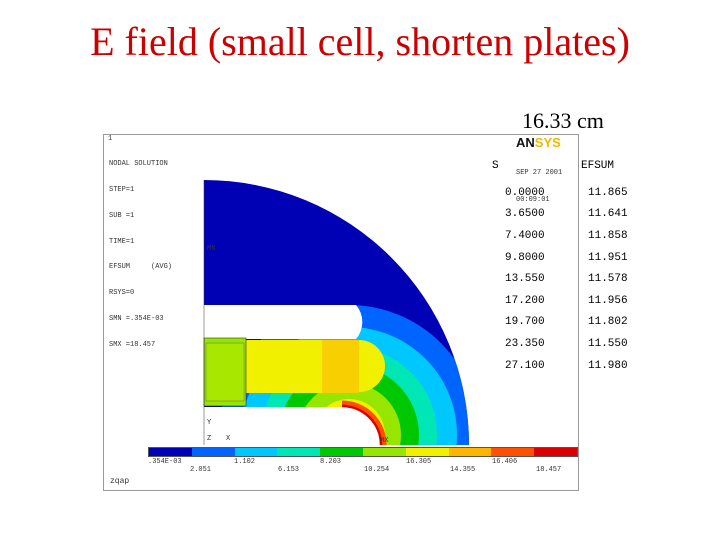 The width and height of the screenshot is (720, 540). What do you see at coordinates (549, 470) in the screenshot?
I see `legend-label: 18.457` at bounding box center [549, 470].